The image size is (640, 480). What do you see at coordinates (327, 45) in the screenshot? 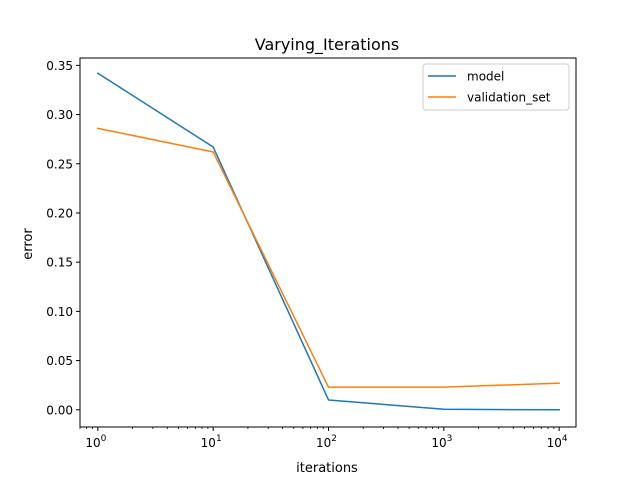
I see `chart-title: Varying_Iterations` at bounding box center [327, 45].